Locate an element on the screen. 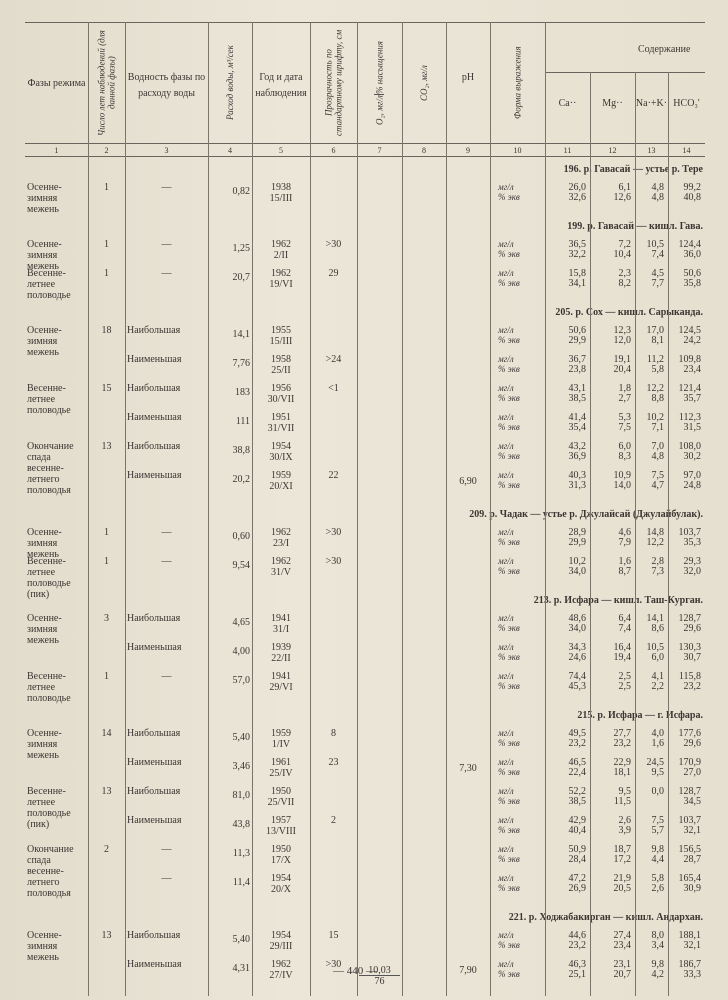 The width and height of the screenshot is (728, 1000). ion-value: 4,7 is located at coordinates (658, 485).